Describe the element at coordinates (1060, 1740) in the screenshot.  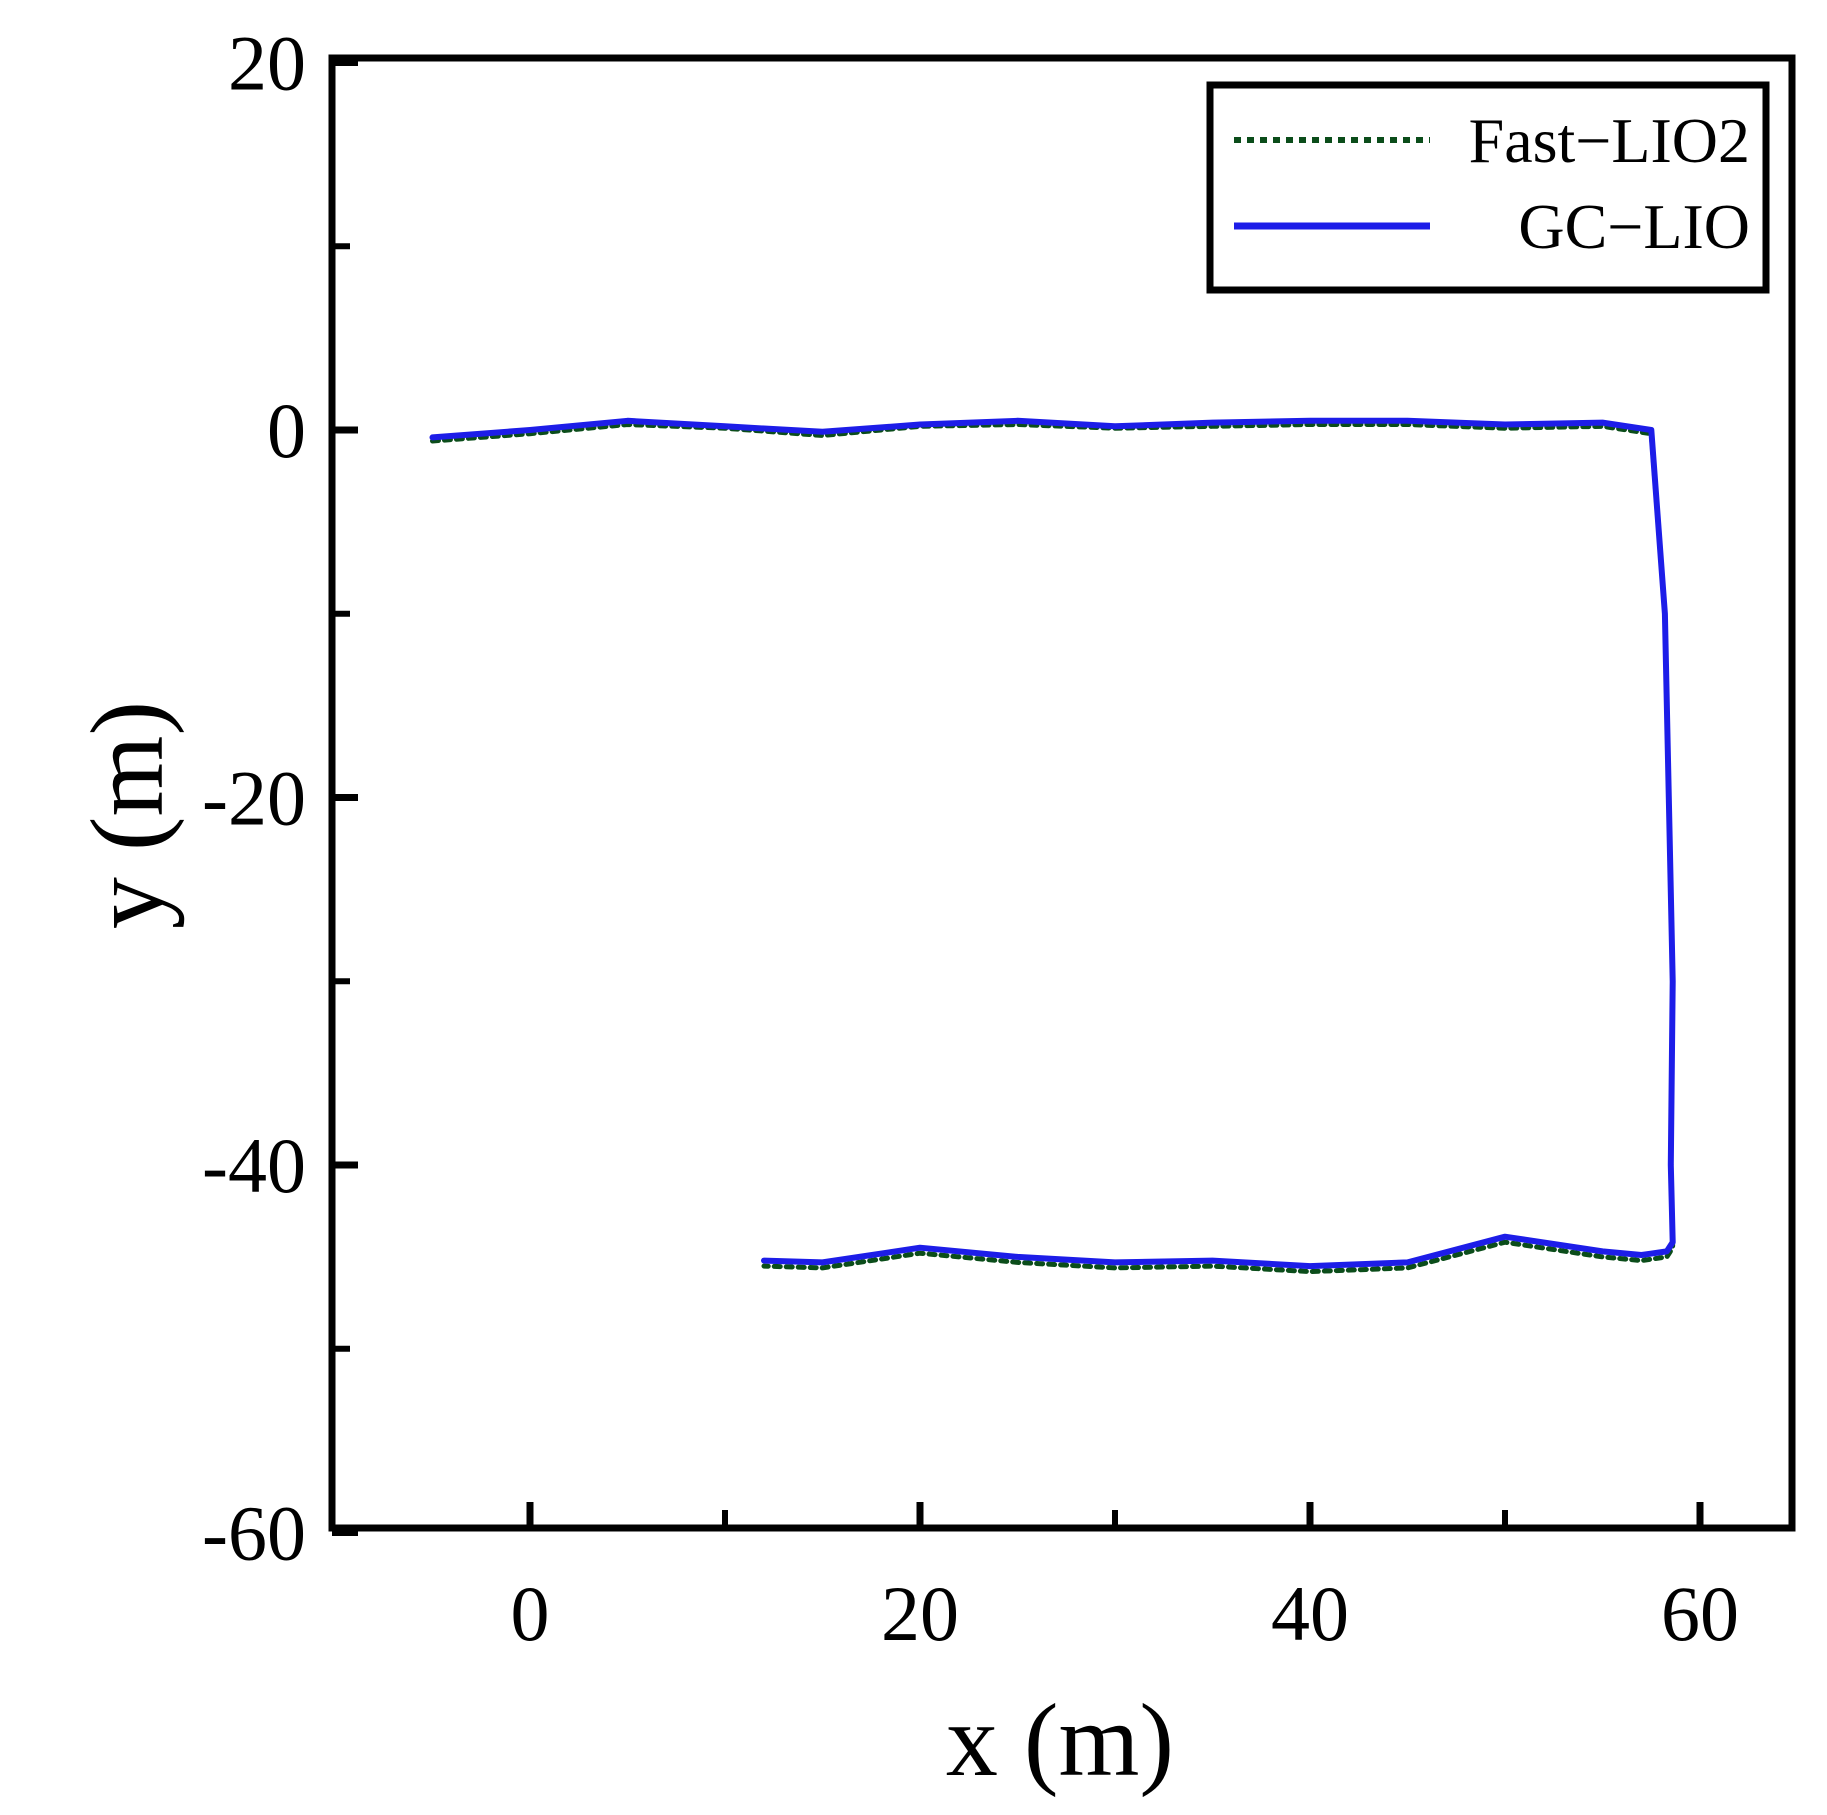
I see `x-axis-label: x (m)` at that location.